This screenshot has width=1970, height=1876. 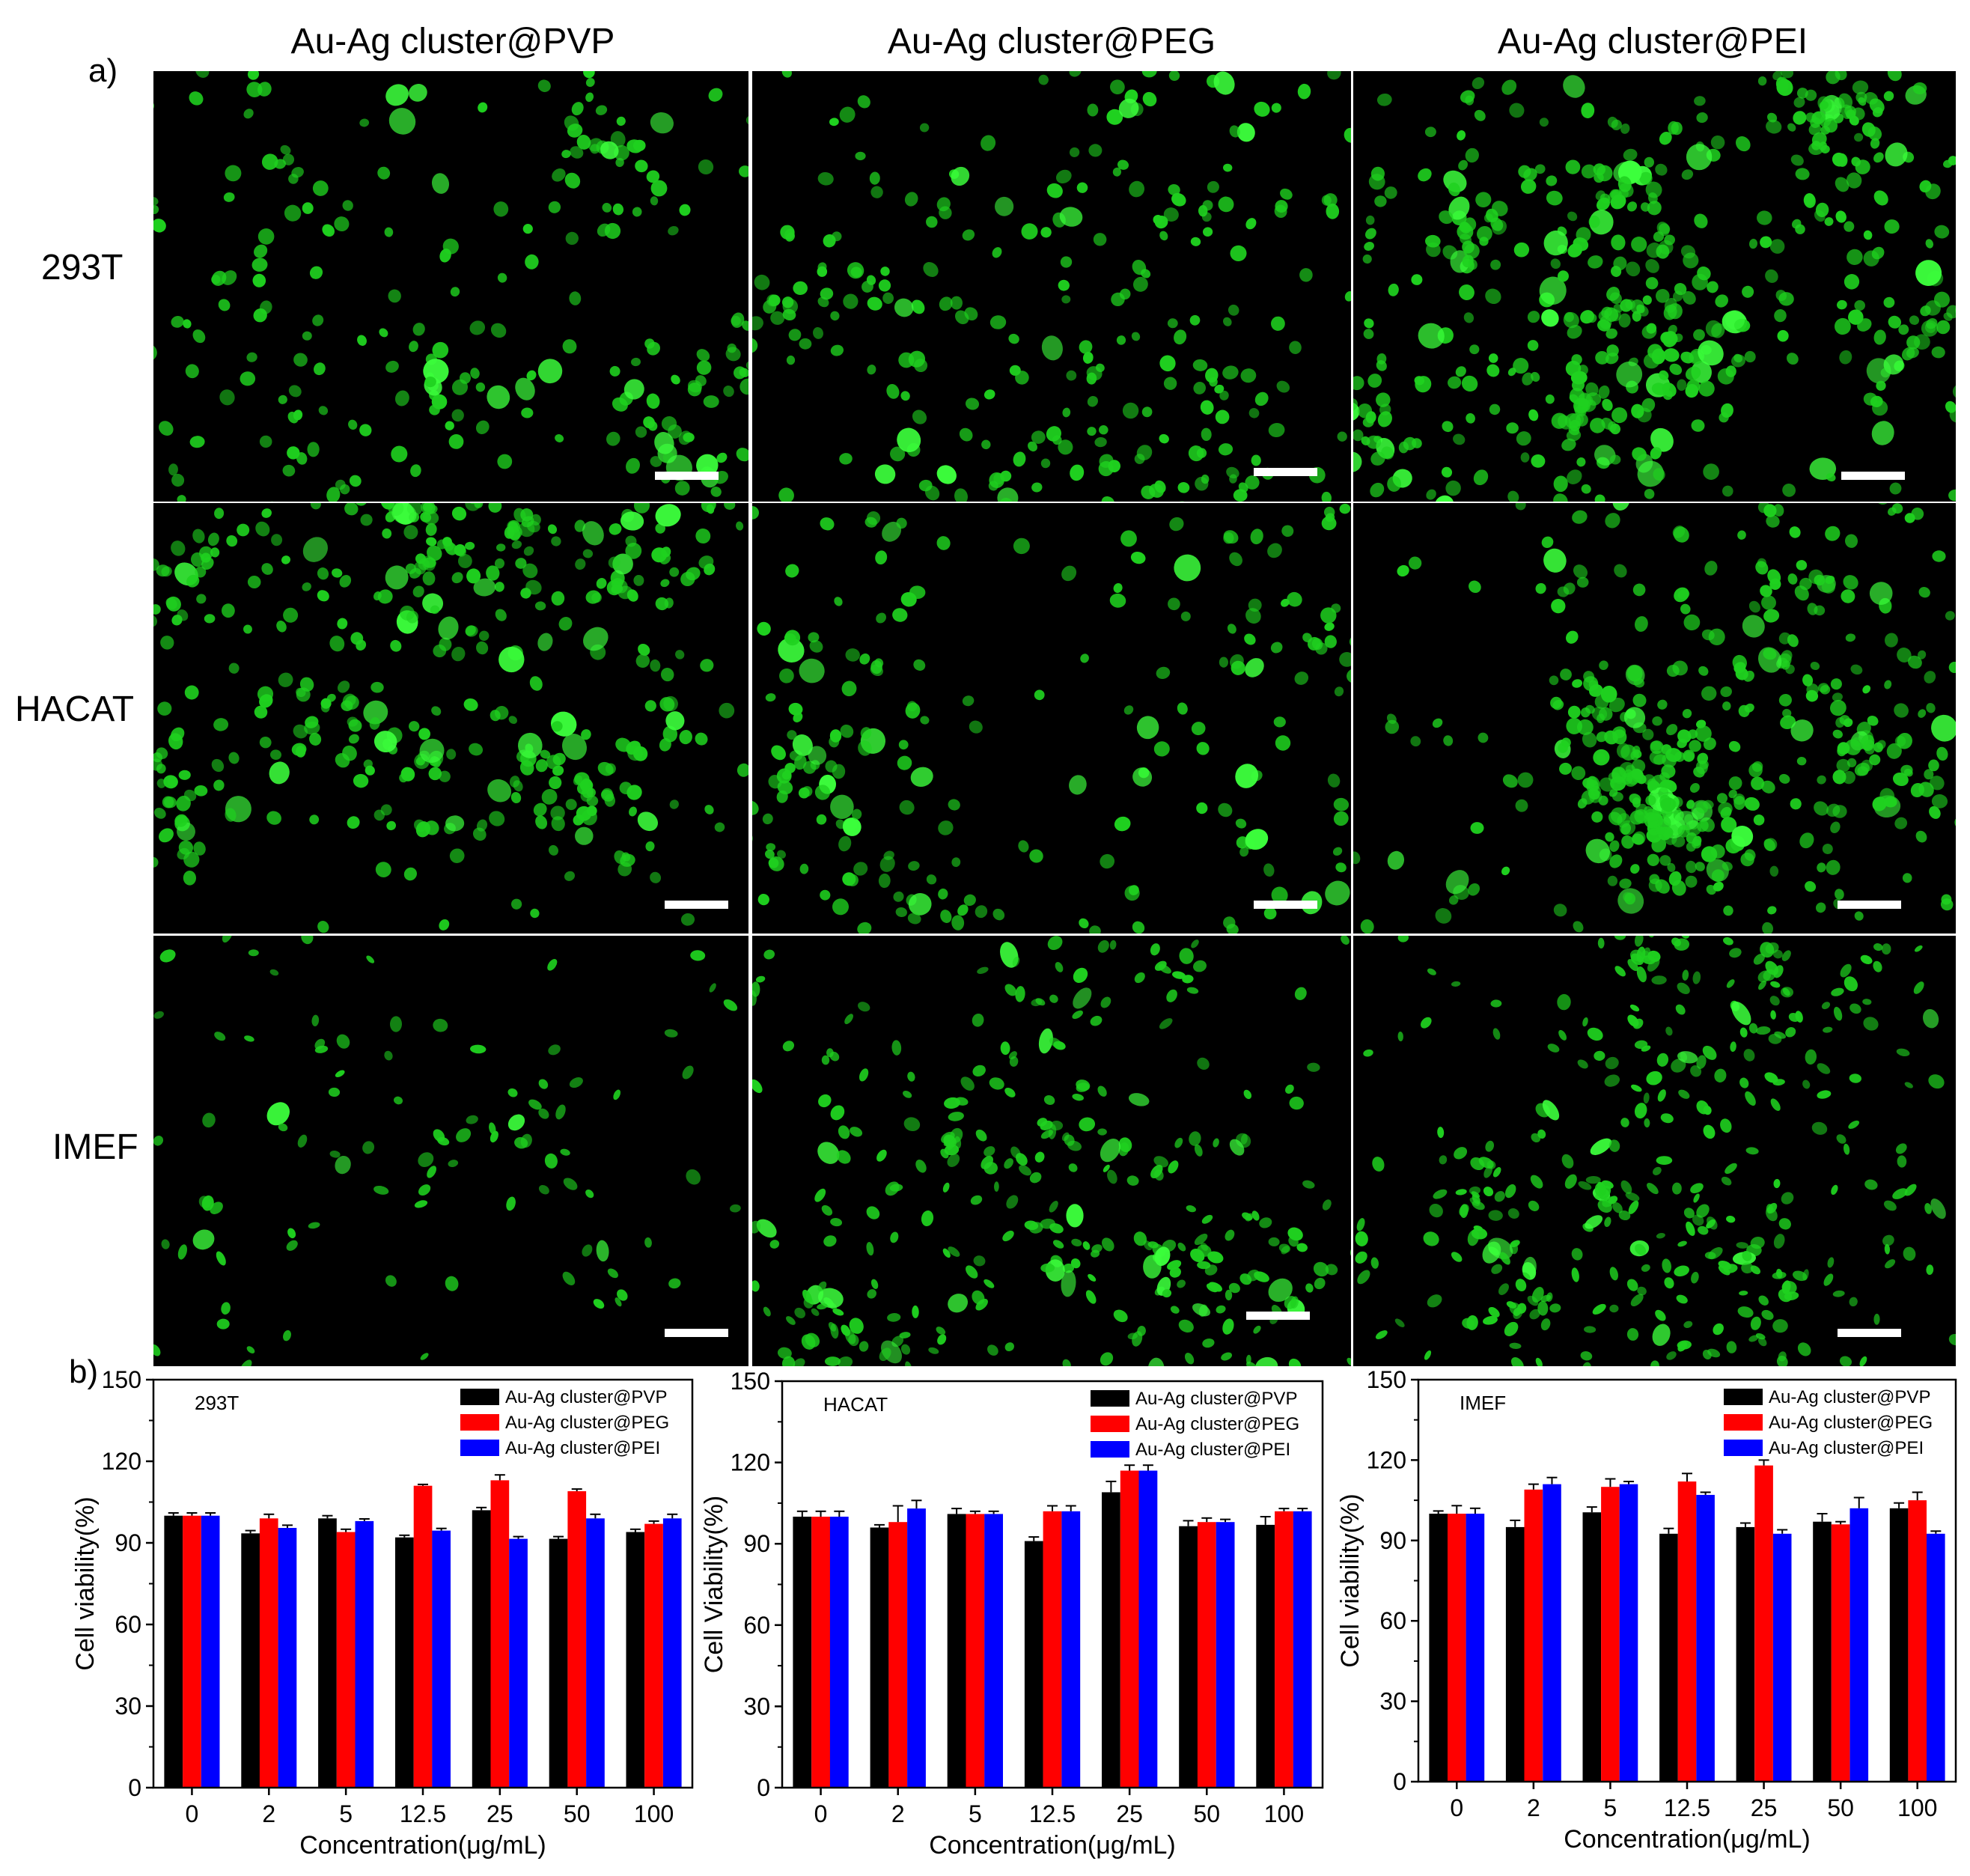 What do you see at coordinates (1051, 41) in the screenshot?
I see `column-title-peg: Au-Ag cluster@PEG` at bounding box center [1051, 41].